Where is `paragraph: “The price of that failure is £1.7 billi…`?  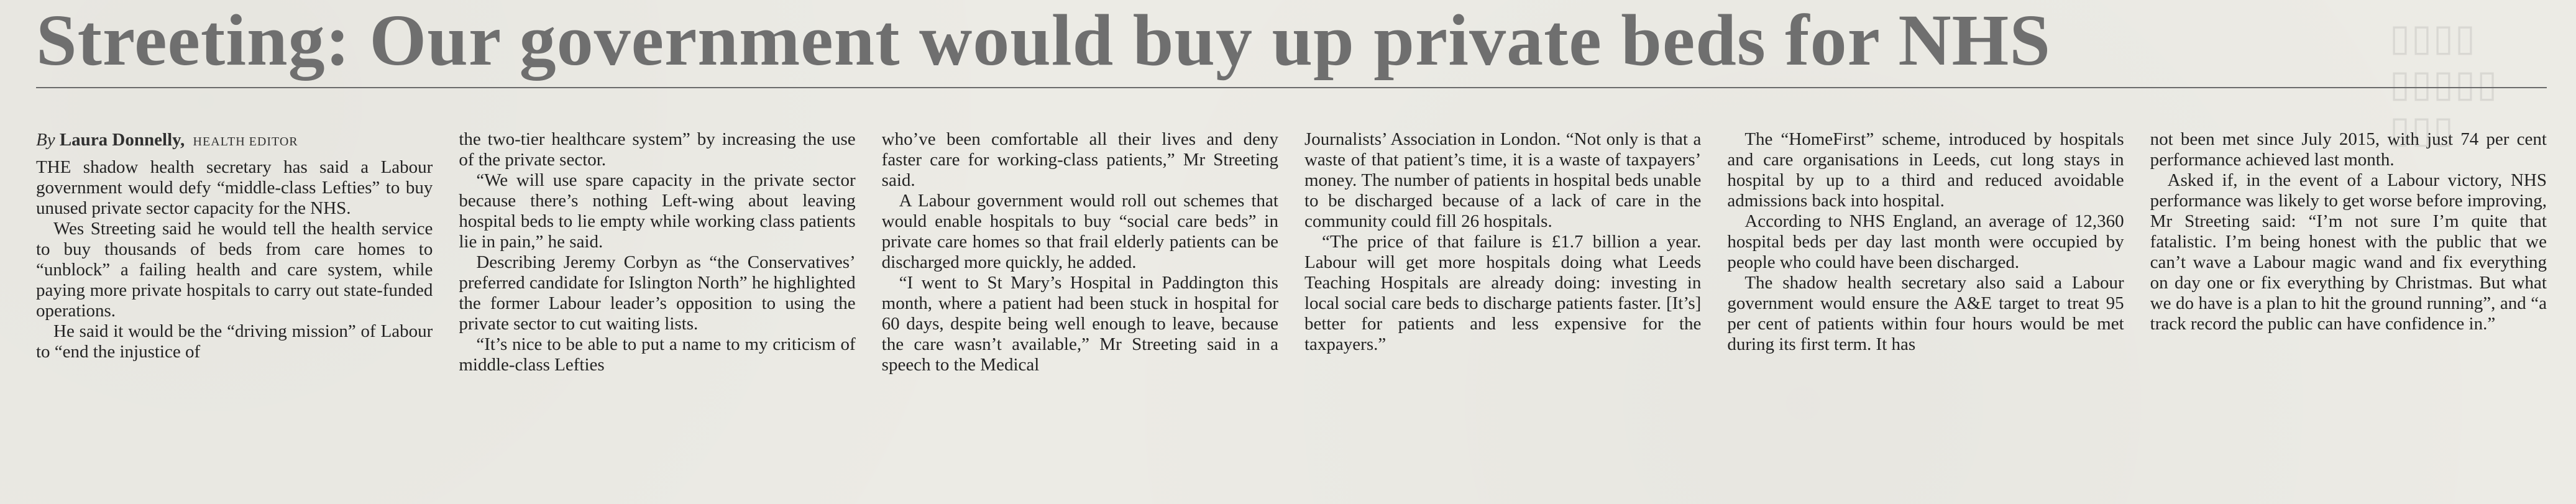
paragraph: “The price of that failure is £1.7 billi… is located at coordinates (1503, 293).